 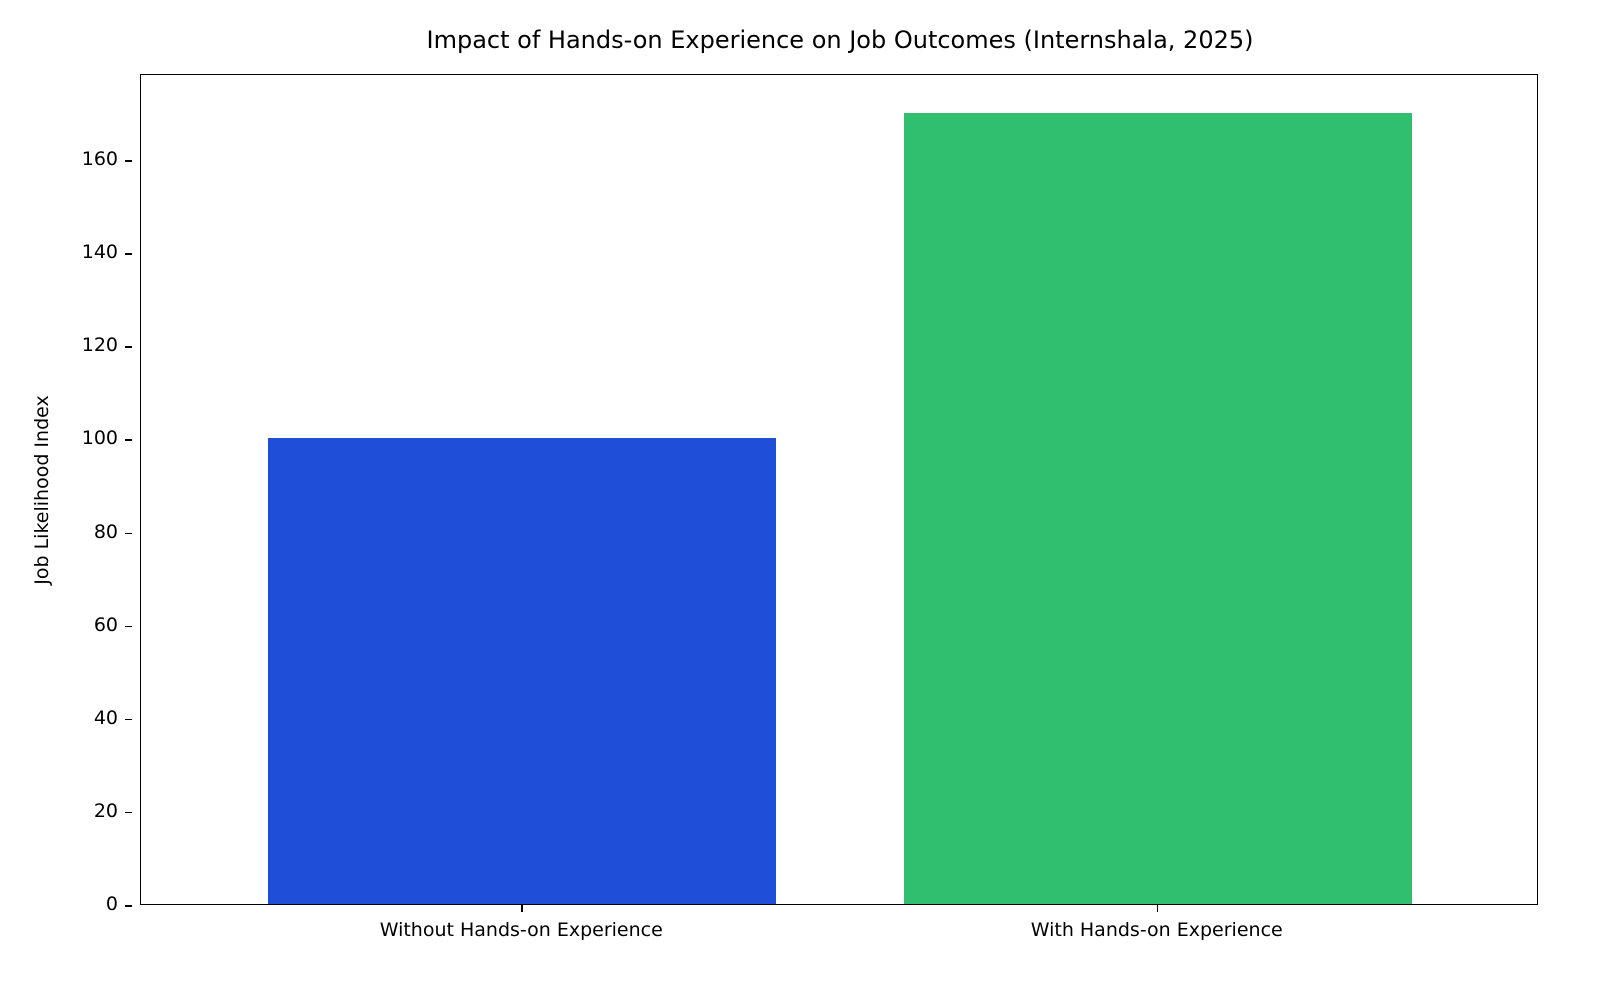 What do you see at coordinates (42, 490) in the screenshot?
I see `y-axis-label: Job Likelihood Index` at bounding box center [42, 490].